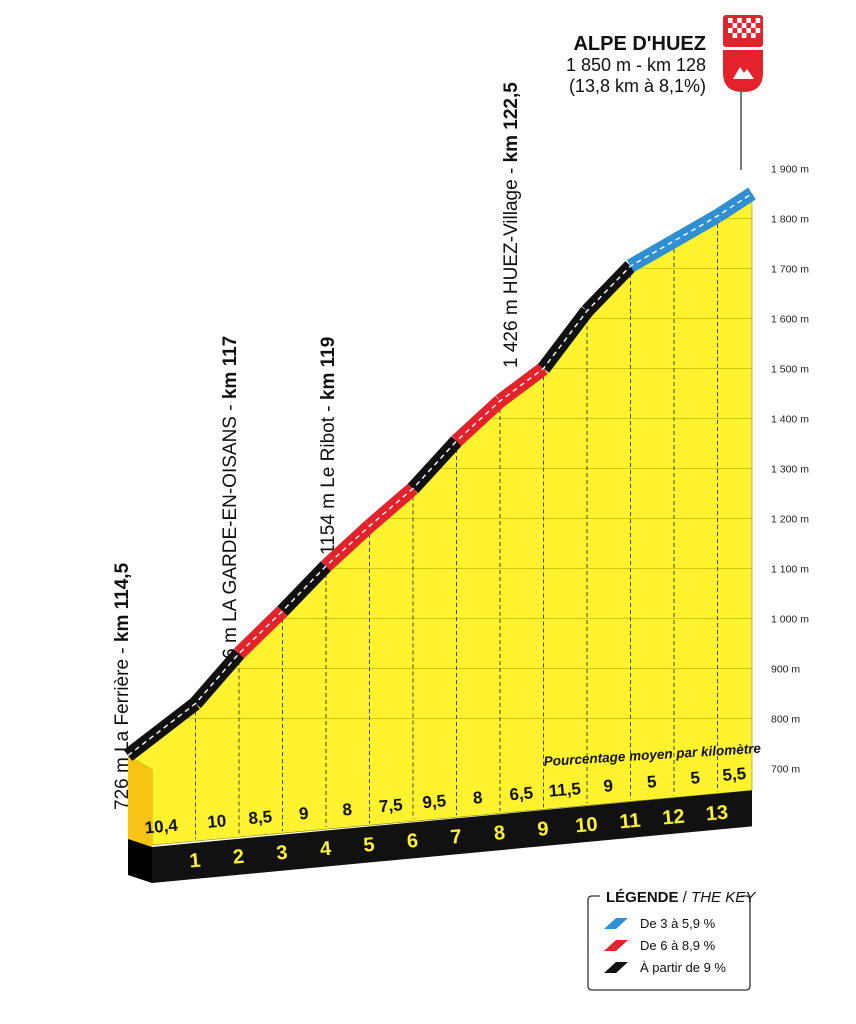 This screenshot has width=856, height=1024. What do you see at coordinates (412, 841) in the screenshot?
I see `km-marker-label: 6` at bounding box center [412, 841].